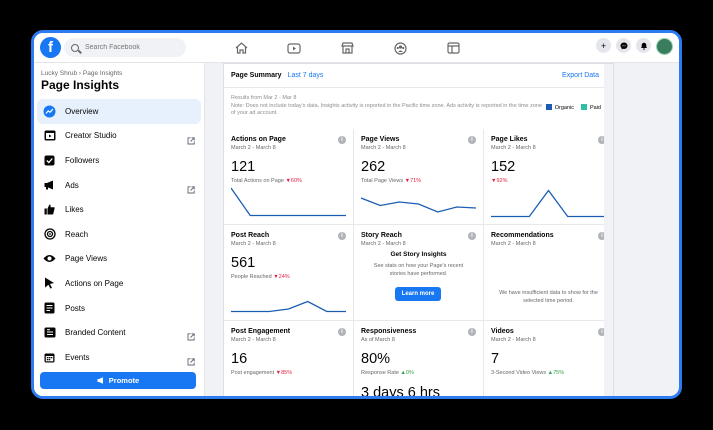 The height and width of the screenshot is (430, 713). Describe the element at coordinates (418, 254) in the screenshot. I see `story-heading: Get Story Insights` at that location.